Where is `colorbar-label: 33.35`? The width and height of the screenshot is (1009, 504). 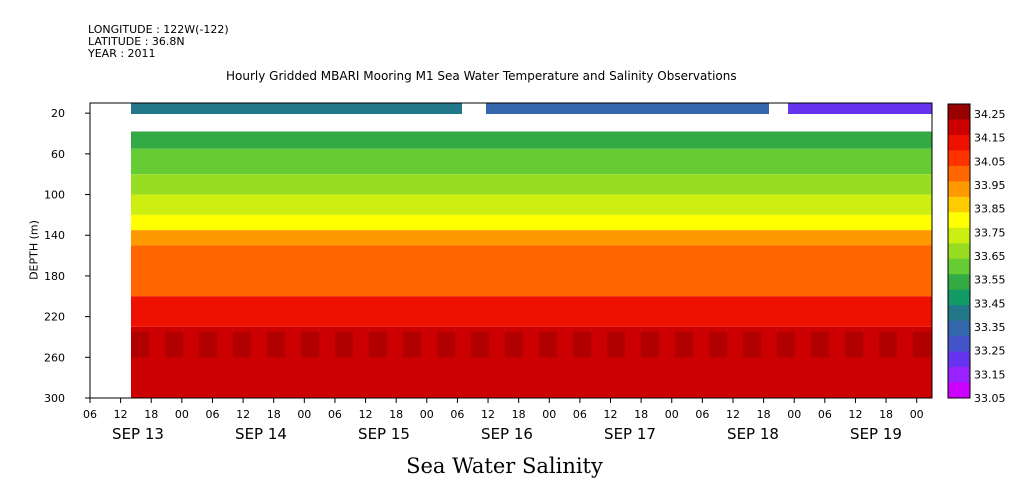 colorbar-label: 33.35 is located at coordinates (990, 327).